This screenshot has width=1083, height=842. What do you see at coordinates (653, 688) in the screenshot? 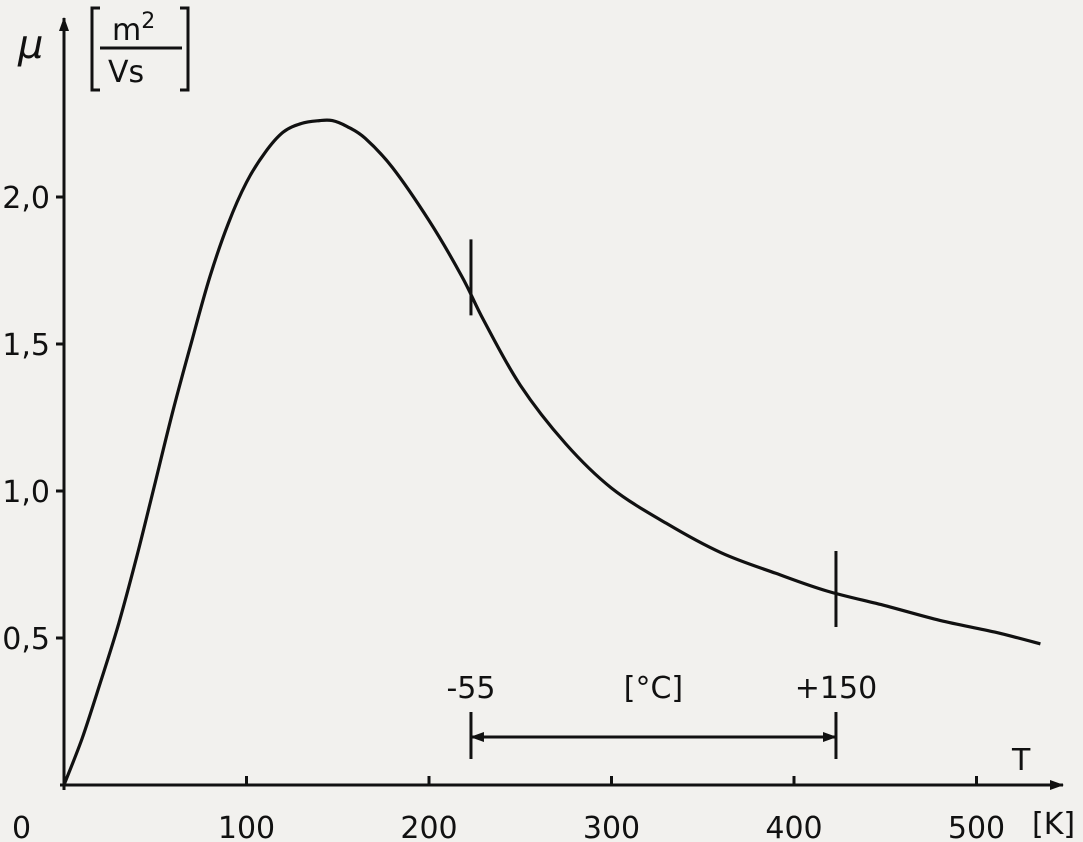
I see `range-unit-label: [°C]` at bounding box center [653, 688].